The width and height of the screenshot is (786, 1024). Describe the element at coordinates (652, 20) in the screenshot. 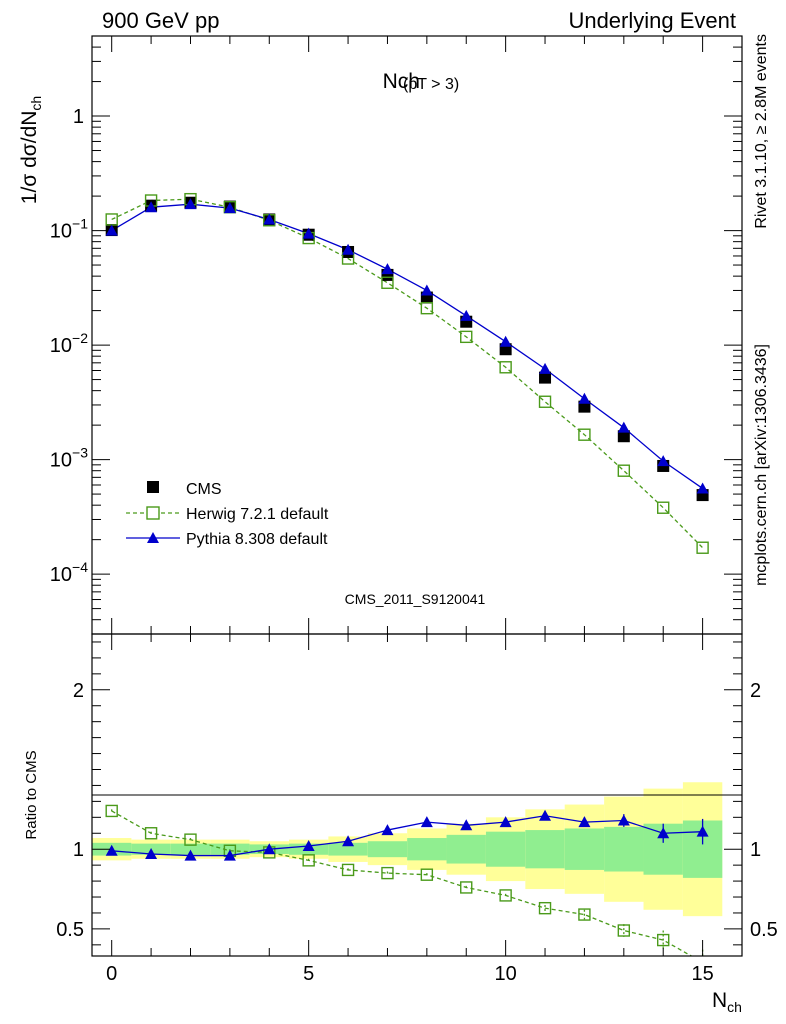

I see `header-right: Underlying Event` at that location.